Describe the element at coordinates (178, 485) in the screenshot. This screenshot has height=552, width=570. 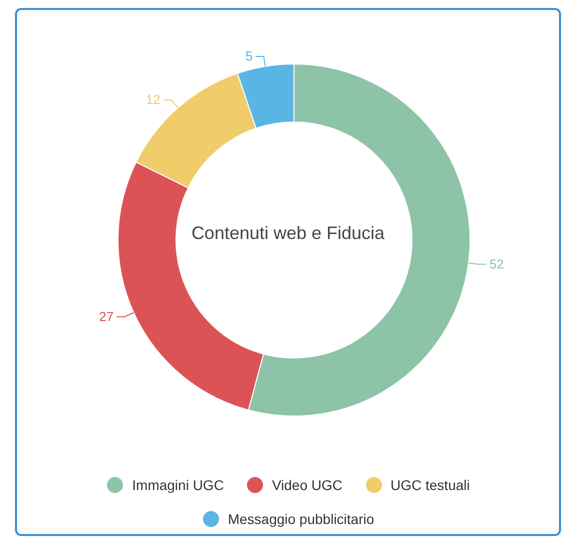
I see `legend-label: Immagini UGC` at that location.